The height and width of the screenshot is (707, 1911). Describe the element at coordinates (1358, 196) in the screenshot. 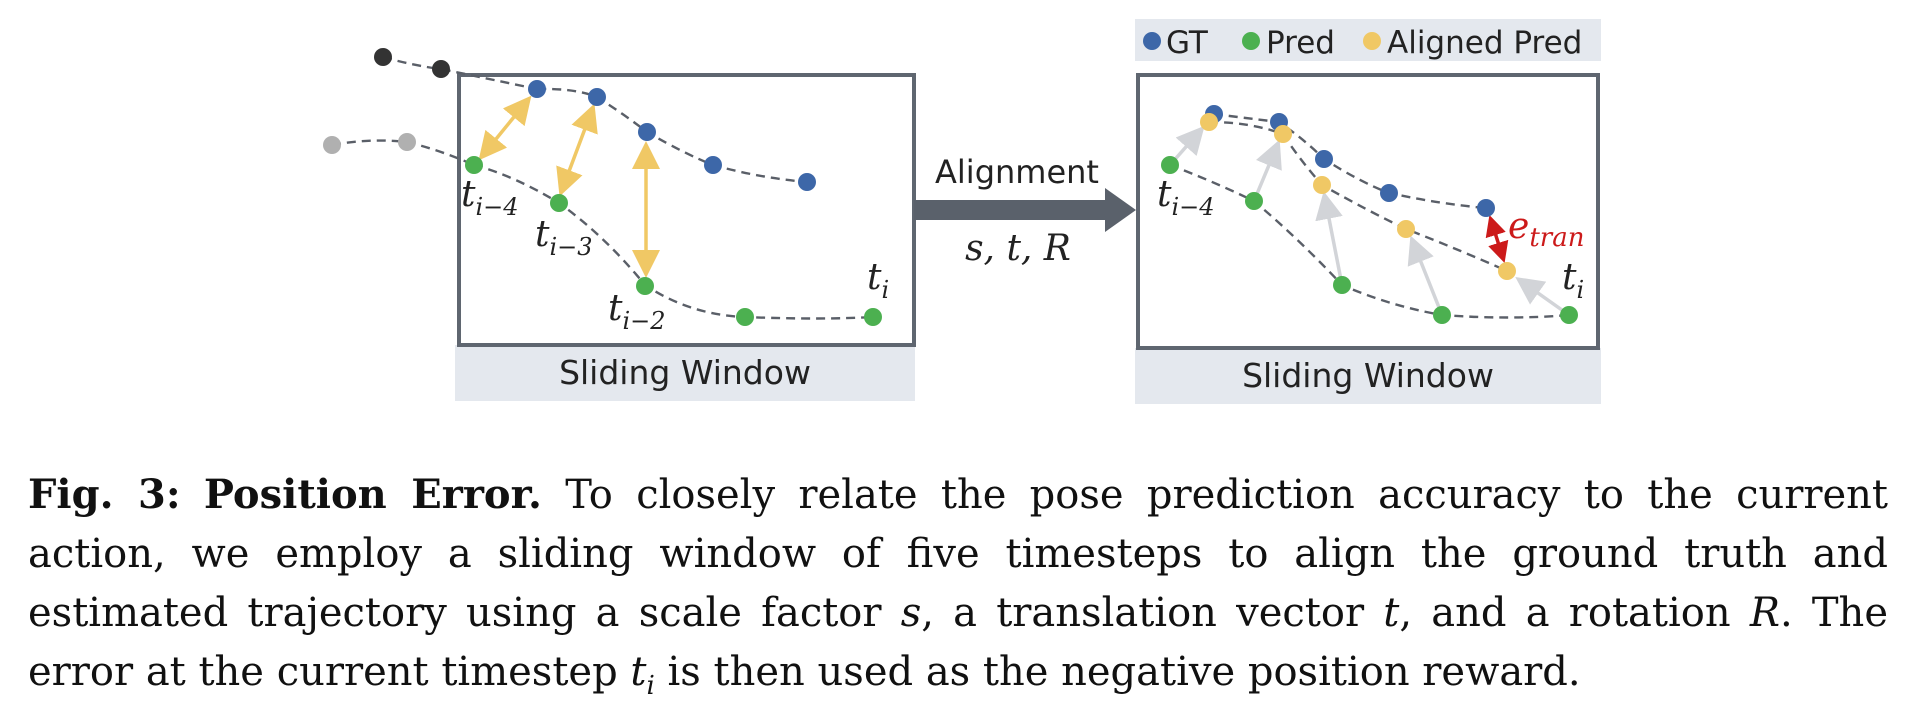

I see `aligned-pred-curve` at that location.